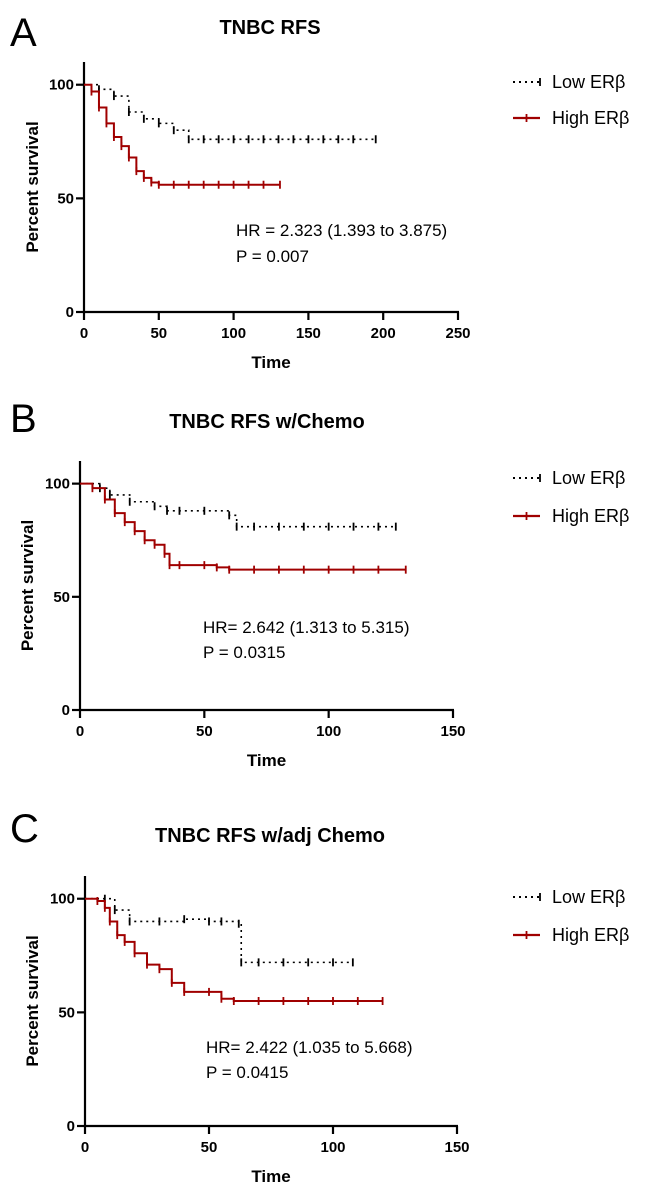 The image size is (650, 1198). What do you see at coordinates (383, 333) in the screenshot?
I see `x-tick-label: 200` at bounding box center [383, 333].